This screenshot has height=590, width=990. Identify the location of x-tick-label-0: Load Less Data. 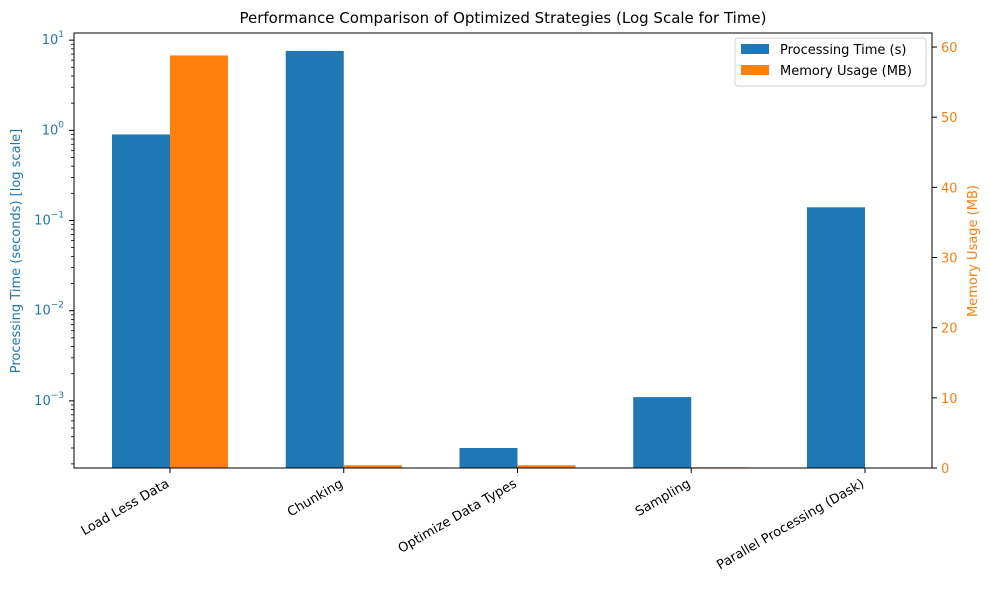
(125, 507).